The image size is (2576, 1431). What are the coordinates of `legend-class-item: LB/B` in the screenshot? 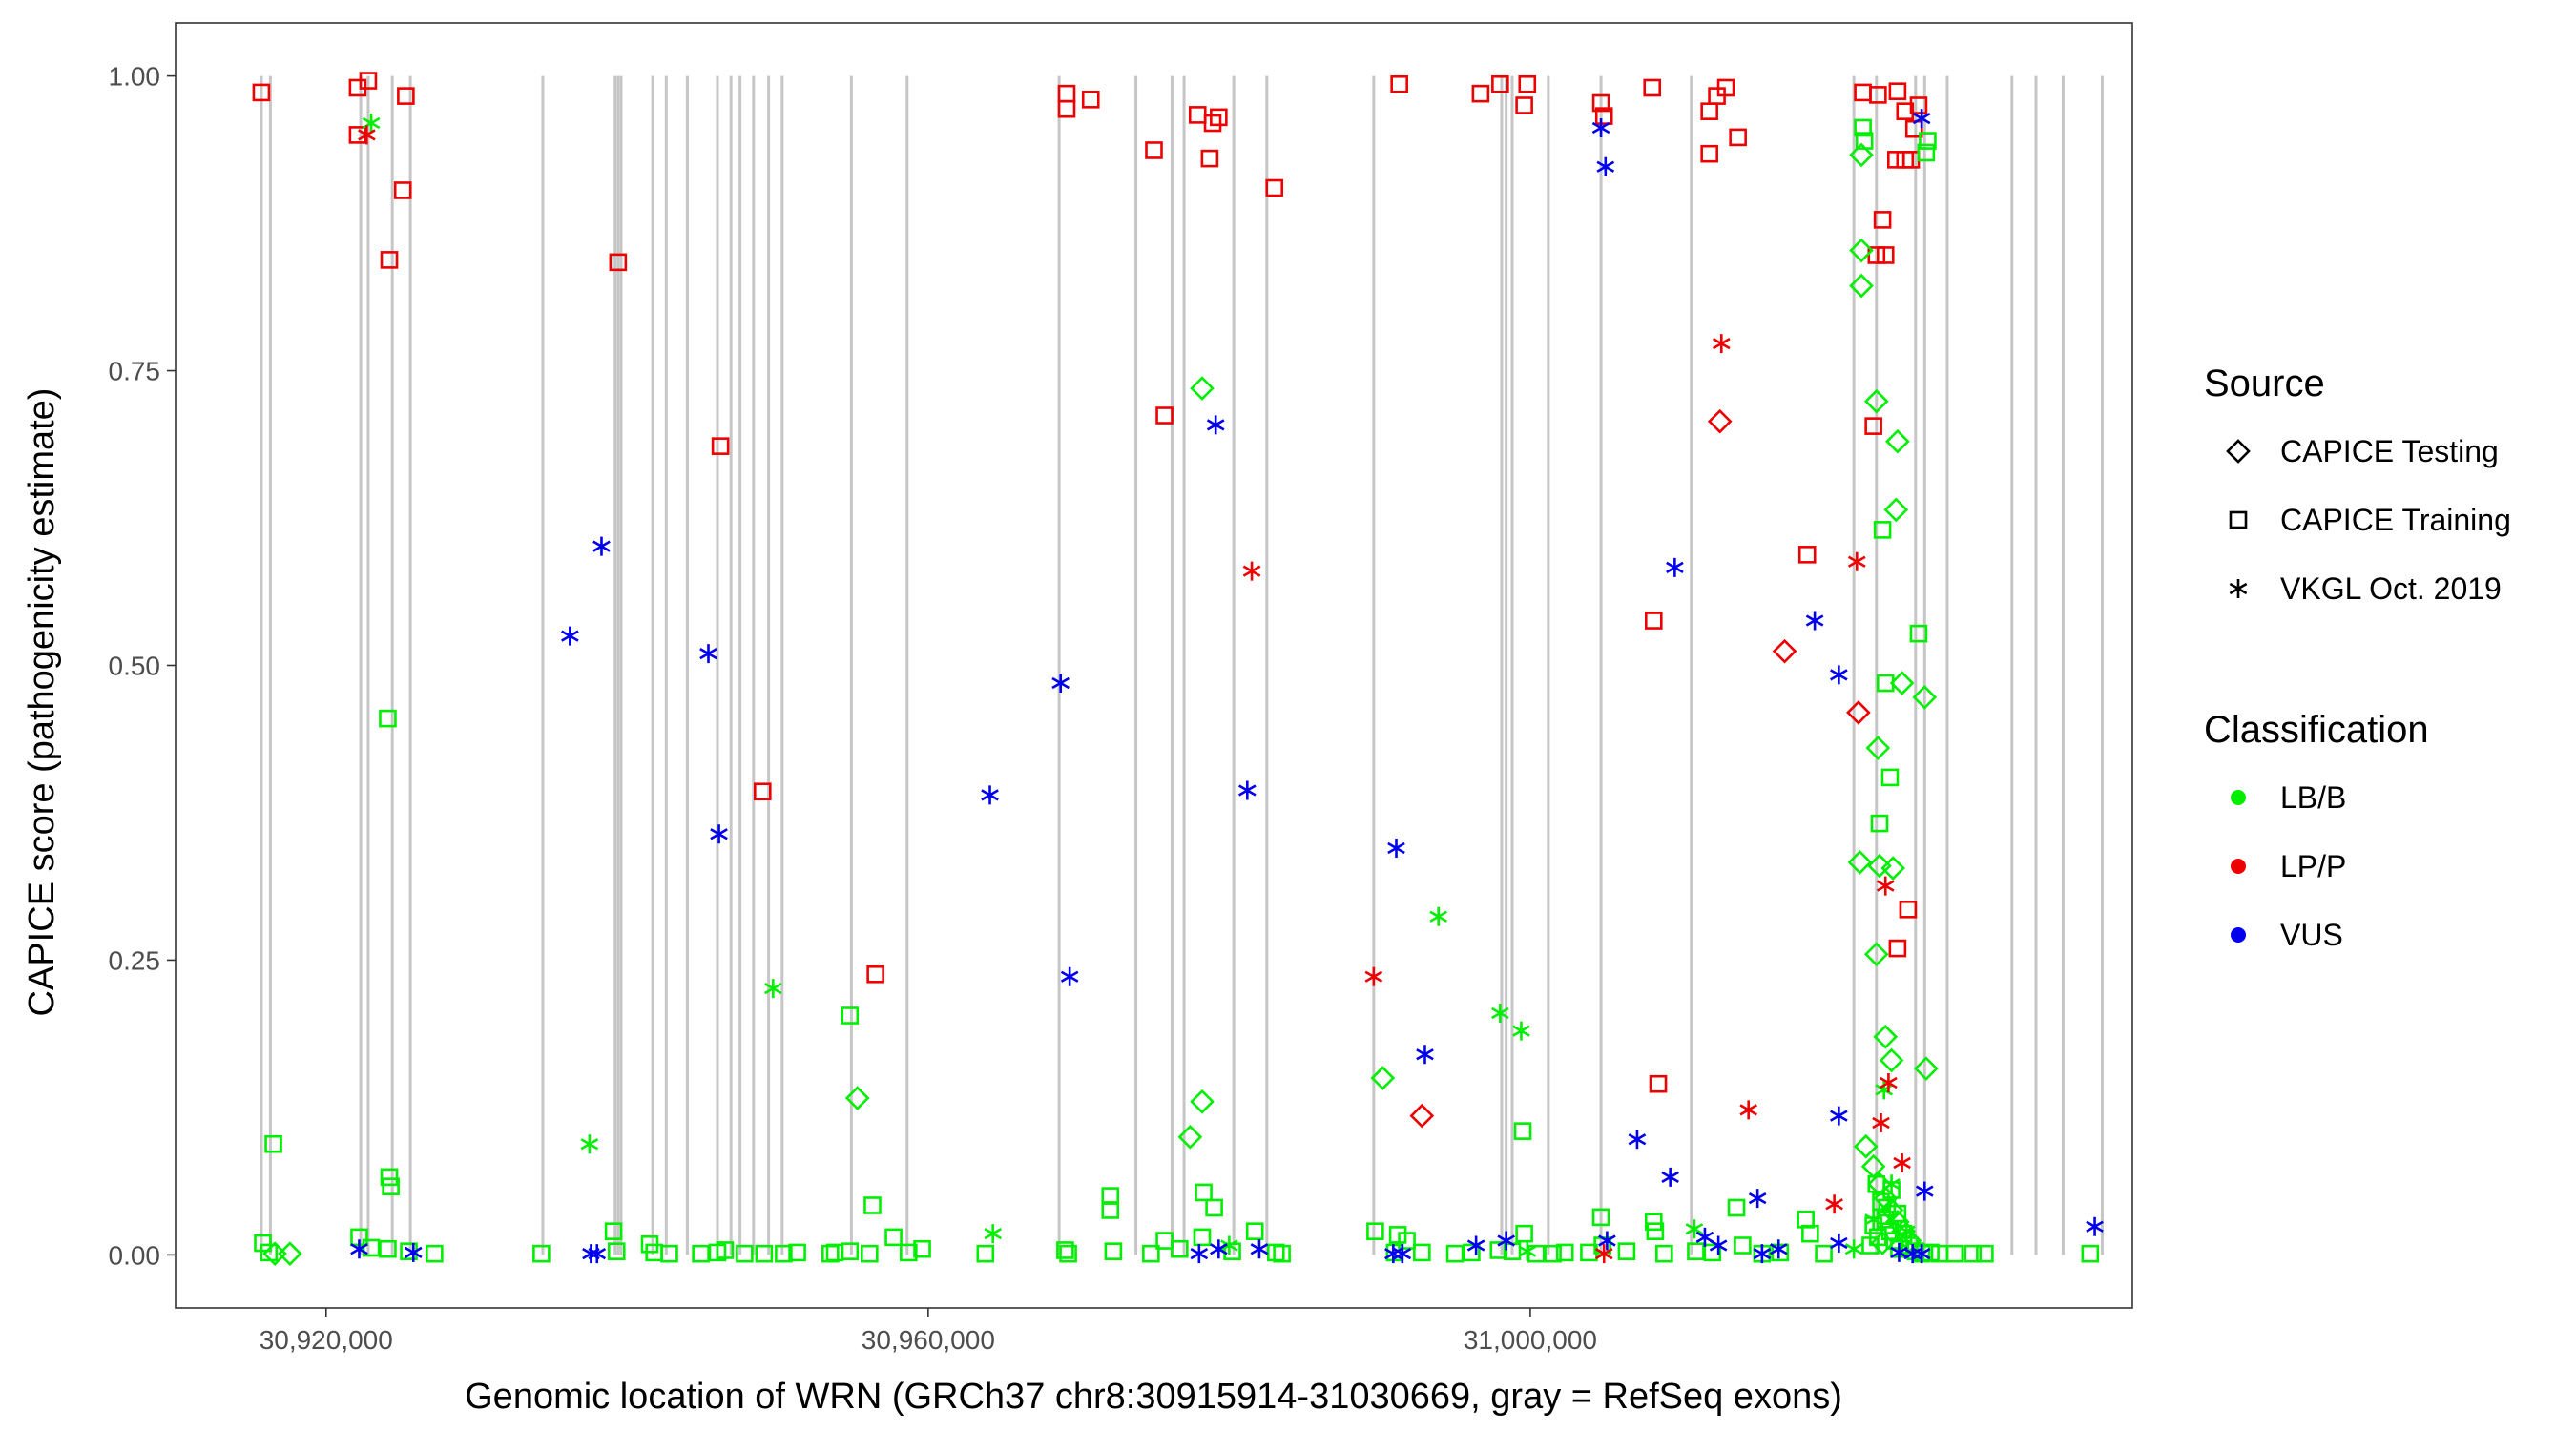 It's located at (2288, 797).